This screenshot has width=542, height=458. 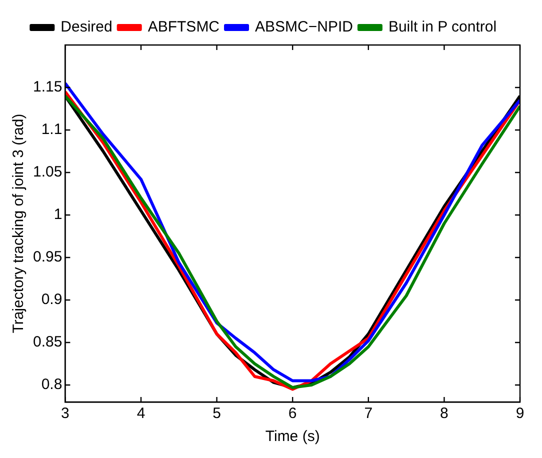 What do you see at coordinates (292, 413) in the screenshot?
I see `x-tick-label: 6` at bounding box center [292, 413].